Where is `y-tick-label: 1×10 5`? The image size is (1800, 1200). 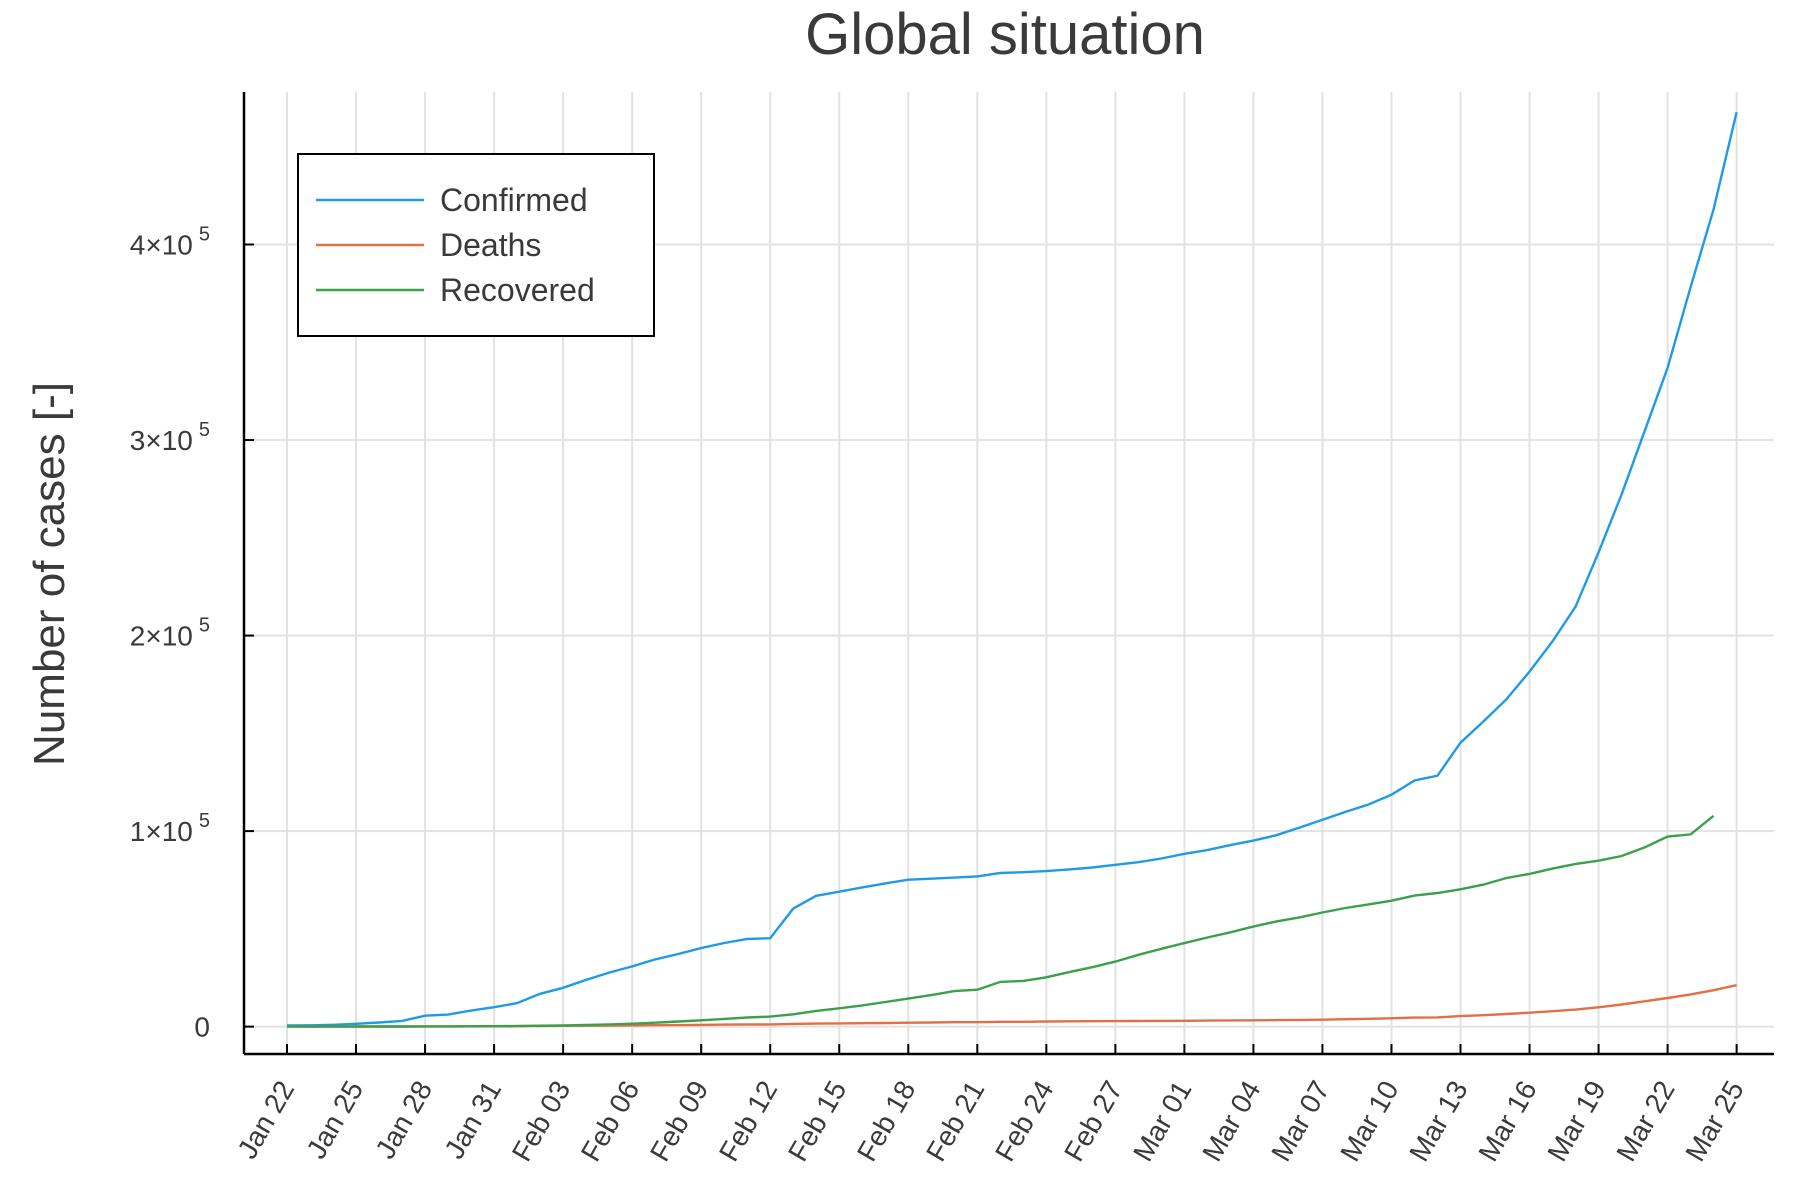 y-tick-label: 1×10 5 is located at coordinates (170, 828).